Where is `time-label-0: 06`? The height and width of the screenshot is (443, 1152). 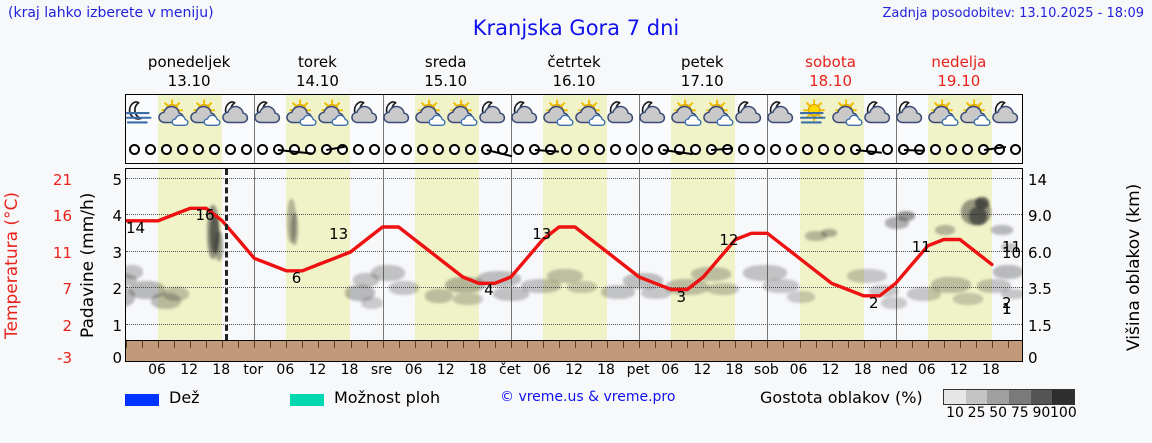 time-label-0: 06 is located at coordinates (157, 370).